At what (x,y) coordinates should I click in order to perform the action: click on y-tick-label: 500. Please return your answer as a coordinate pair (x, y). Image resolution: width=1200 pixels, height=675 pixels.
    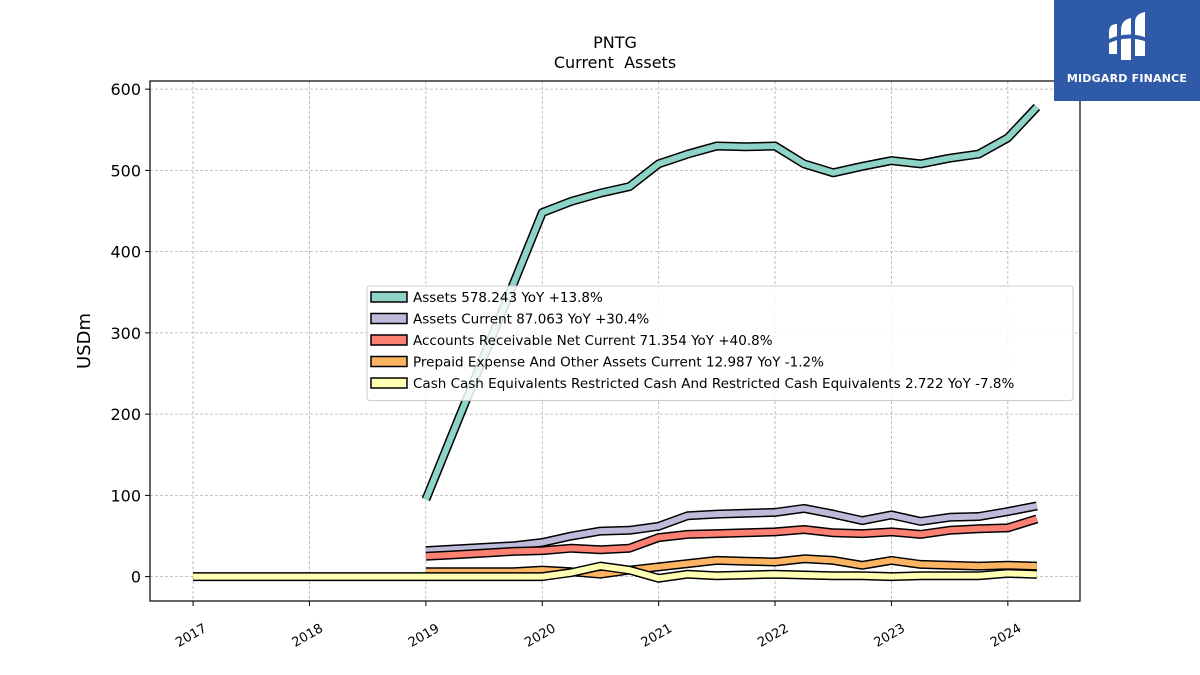
    Looking at the image, I should click on (125, 170).